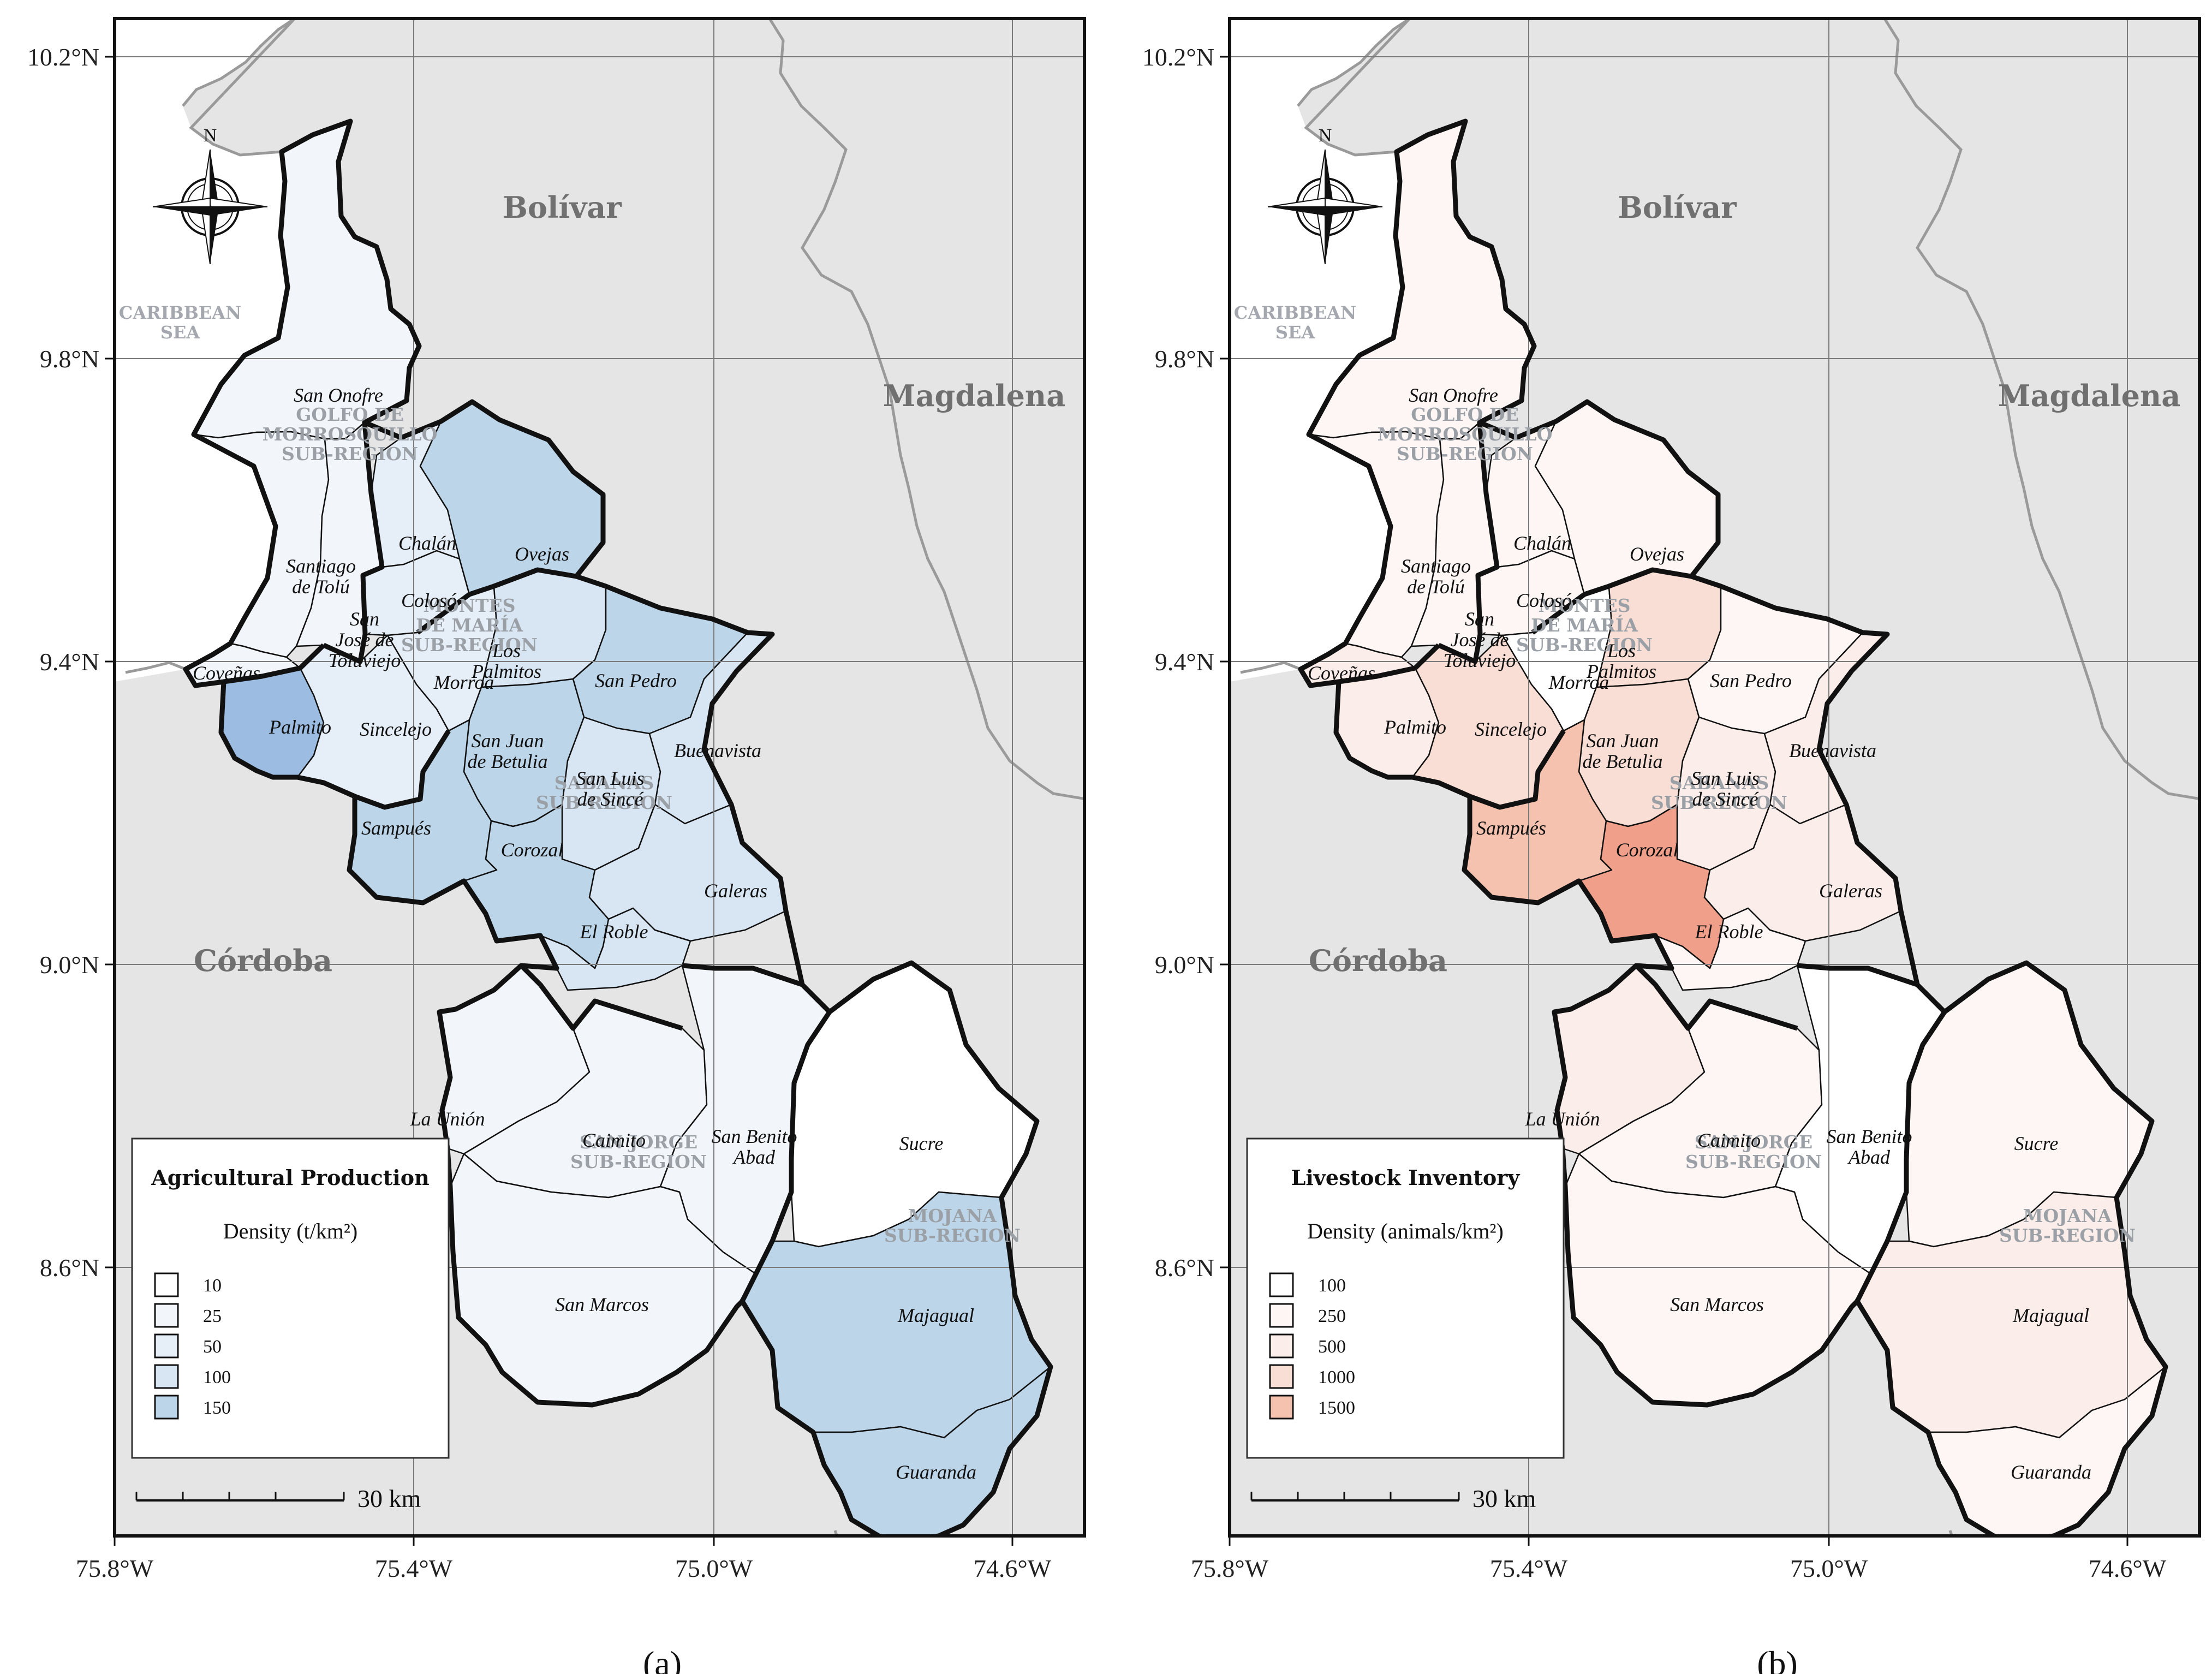 This screenshot has height=1674, width=2212. I want to click on legend-item-label: 250, so click(1332, 1316).